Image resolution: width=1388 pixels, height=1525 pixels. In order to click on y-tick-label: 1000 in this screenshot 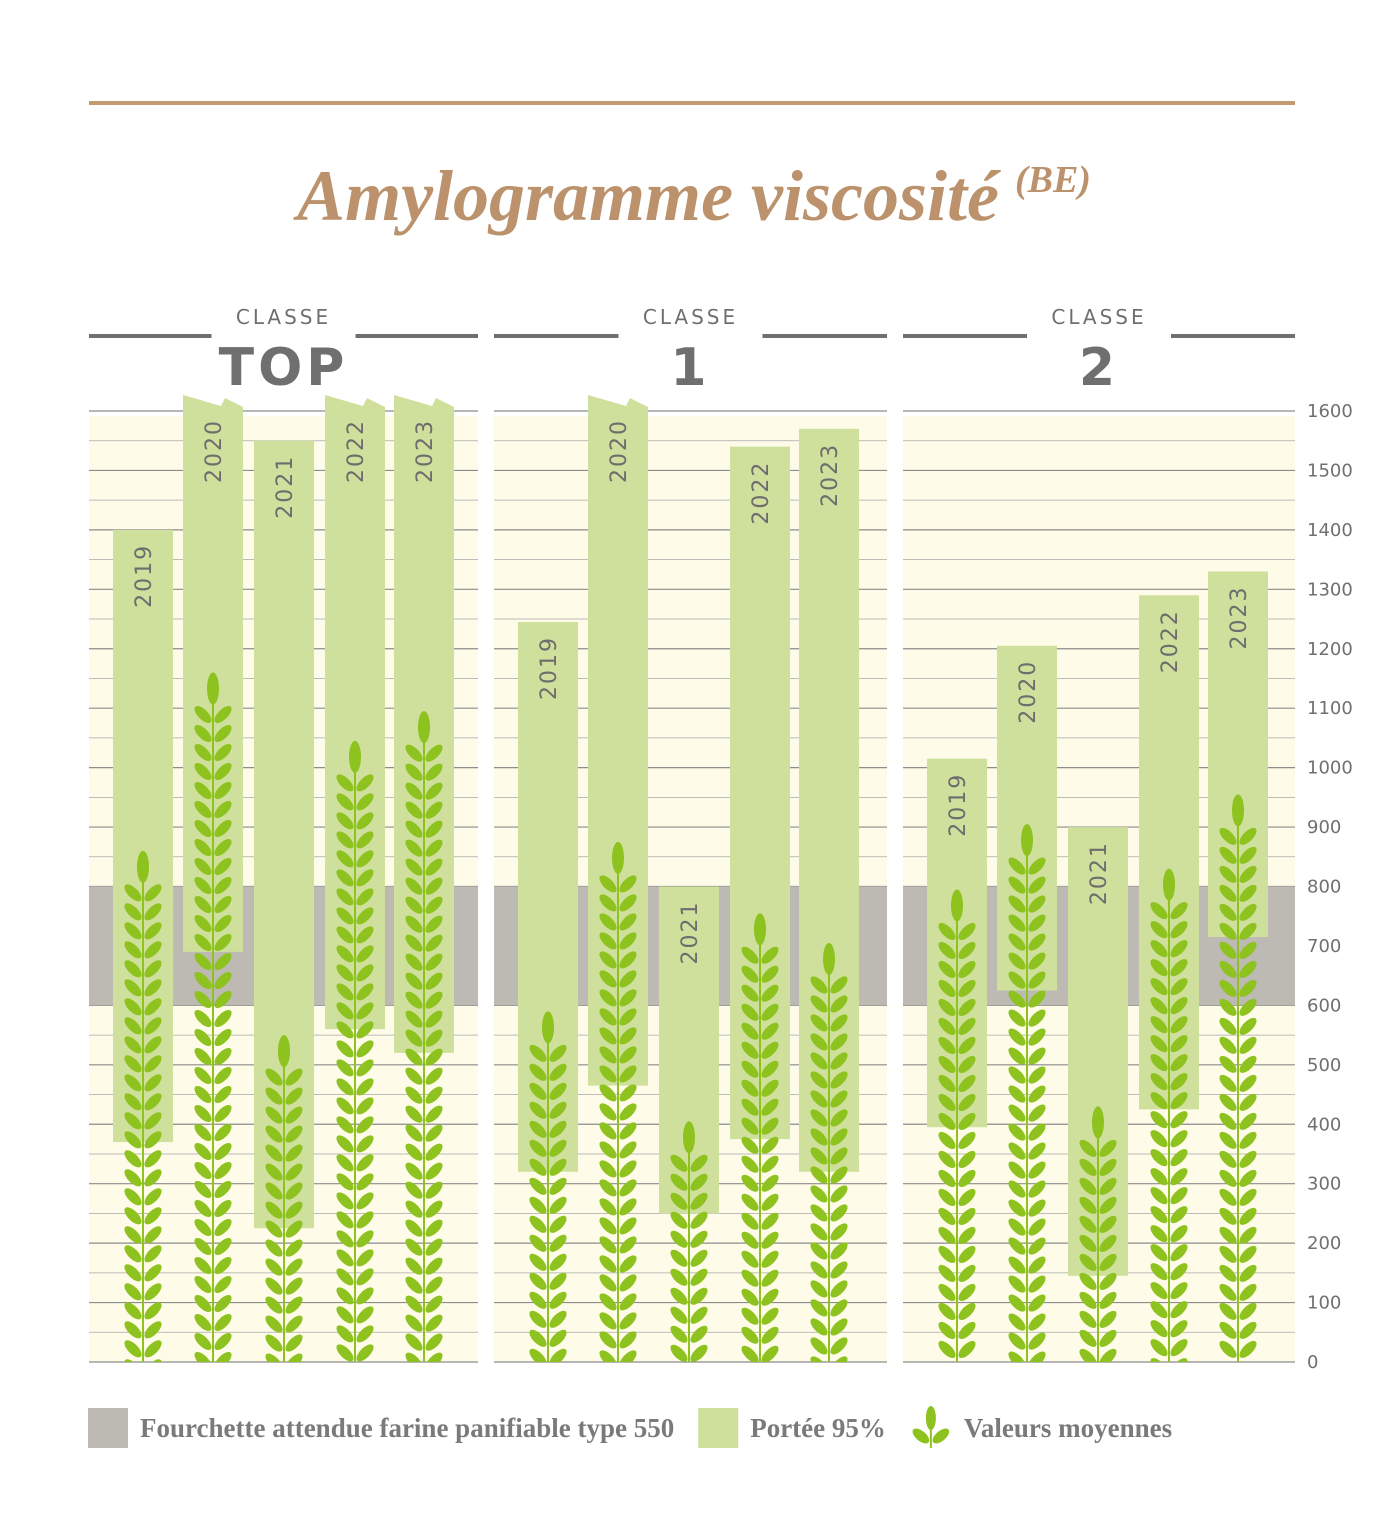, I will do `click(1330, 768)`.